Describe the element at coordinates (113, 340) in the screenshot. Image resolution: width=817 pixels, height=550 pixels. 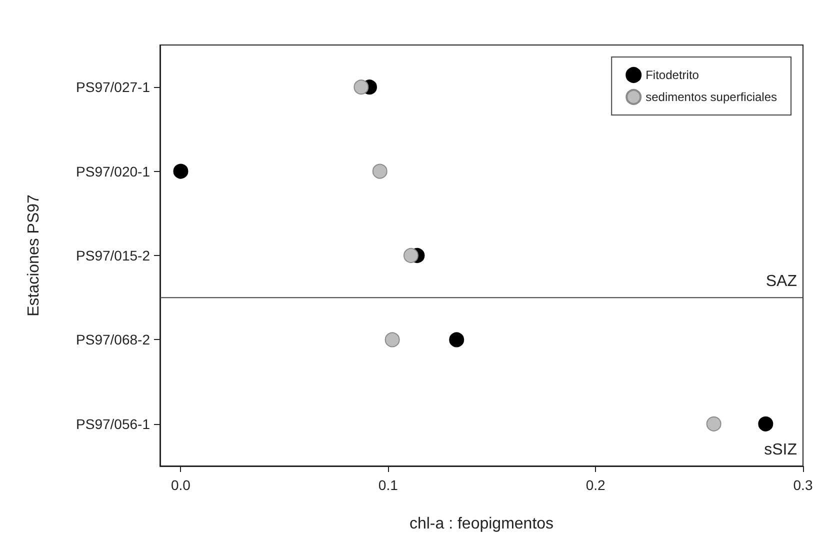
I see `y-tick-label: PS97/068-2` at that location.